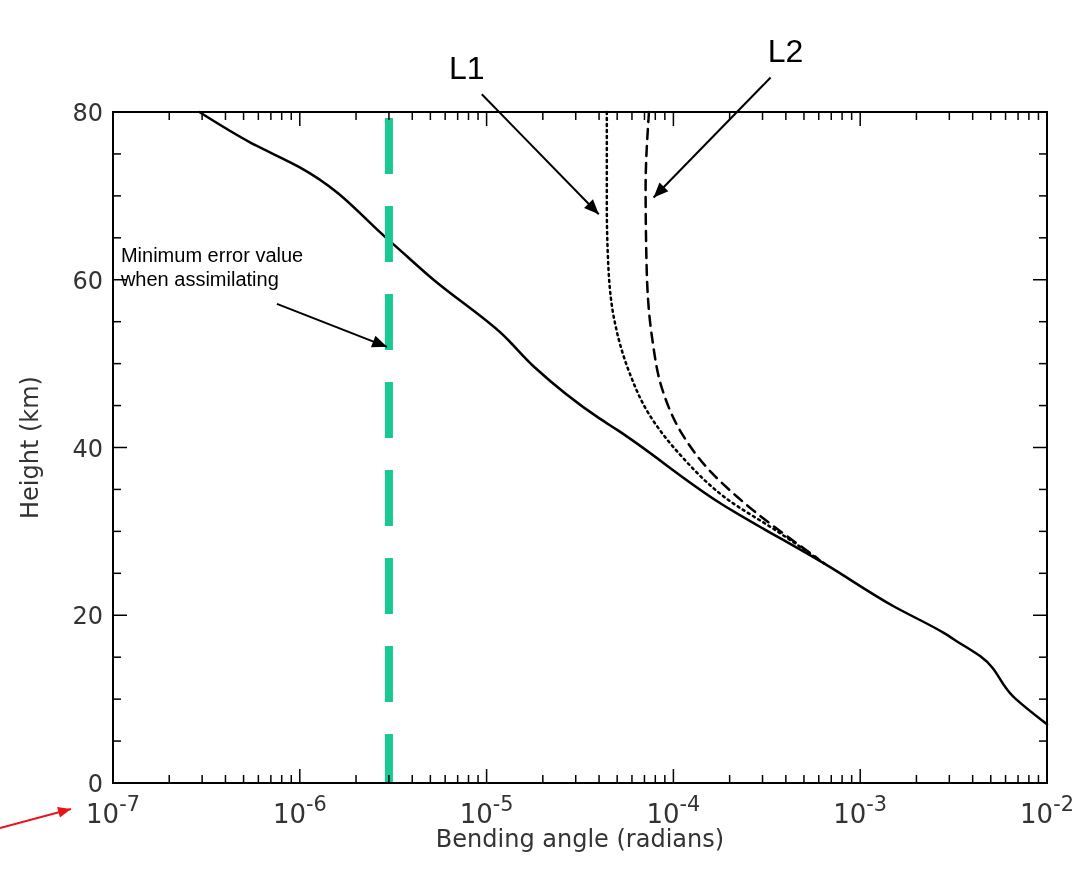 This screenshot has width=1087, height=869. What do you see at coordinates (860, 810) in the screenshot?
I see `x-tick-label: 10$^{-3}$` at bounding box center [860, 810].